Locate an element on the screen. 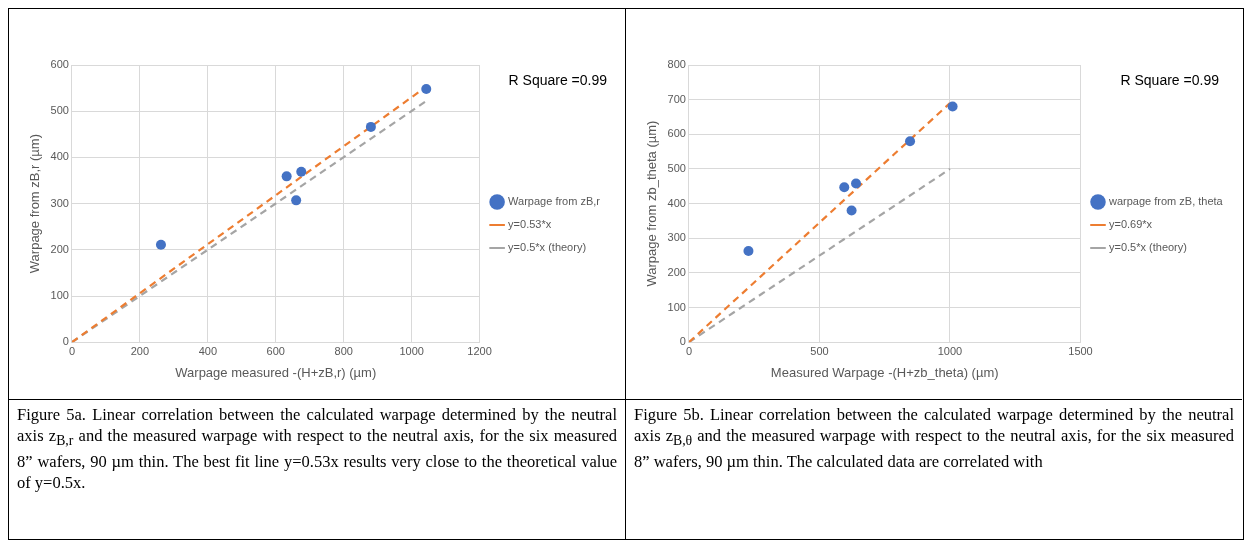 The height and width of the screenshot is (546, 1250). x-tick-label: 400 is located at coordinates (208, 350).